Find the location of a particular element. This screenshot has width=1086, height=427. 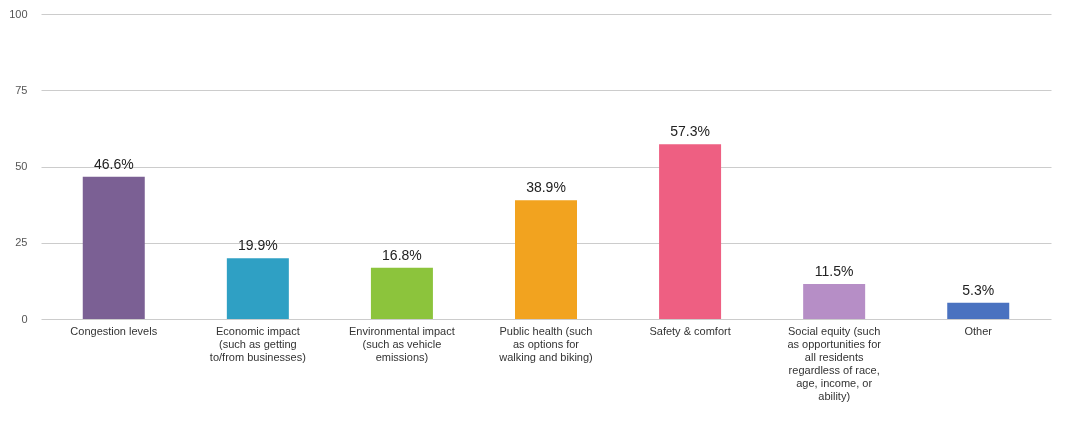

data-label: 5.3% is located at coordinates (978, 289).